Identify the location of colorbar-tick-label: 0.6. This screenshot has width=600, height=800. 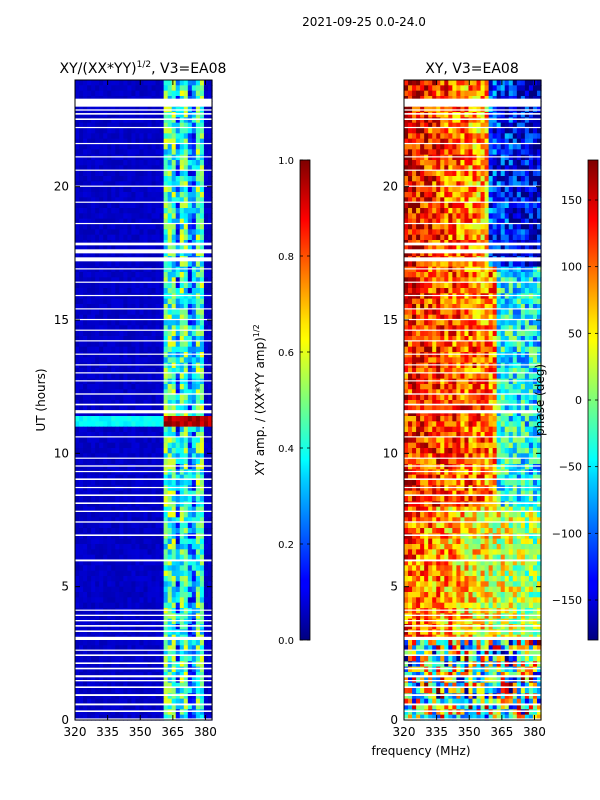
(286, 353).